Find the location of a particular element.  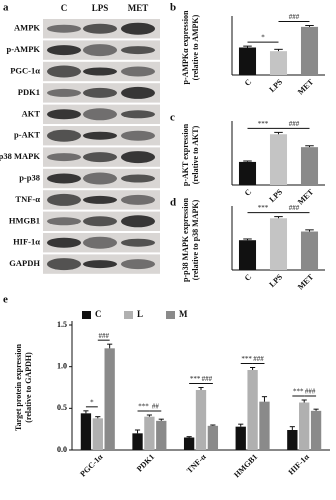

y-axis-label: p-p38 MAPK expression is located at coordinates (185, 240).